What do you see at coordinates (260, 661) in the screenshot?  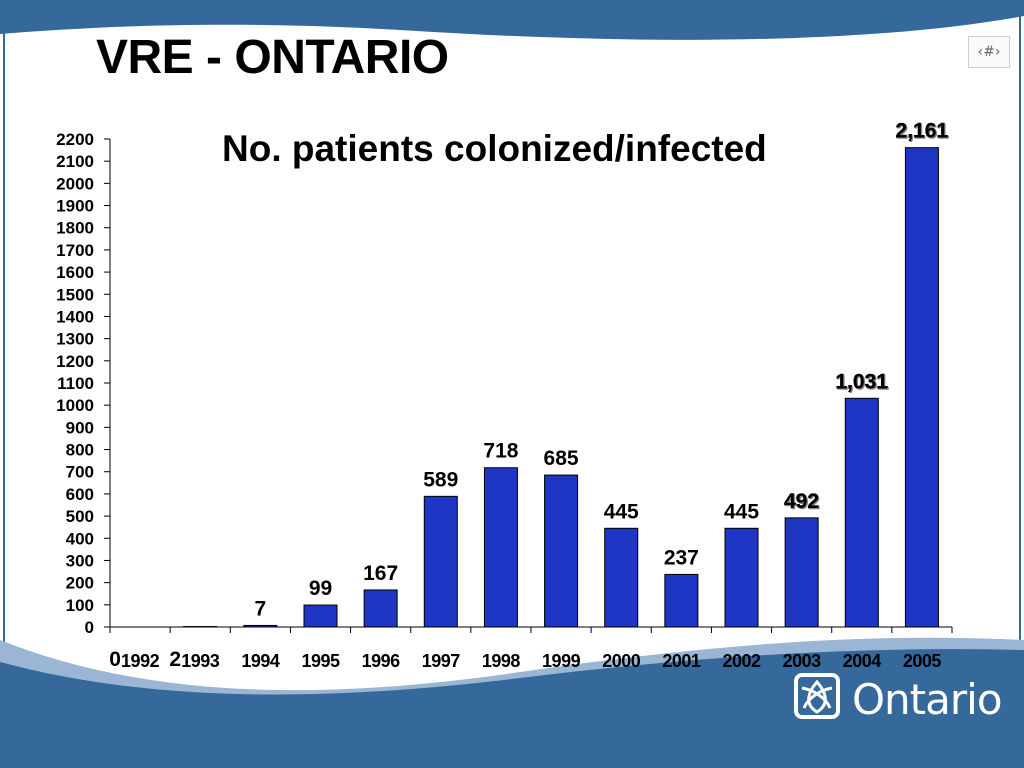 I see `x-tick-label: 1994` at bounding box center [260, 661].